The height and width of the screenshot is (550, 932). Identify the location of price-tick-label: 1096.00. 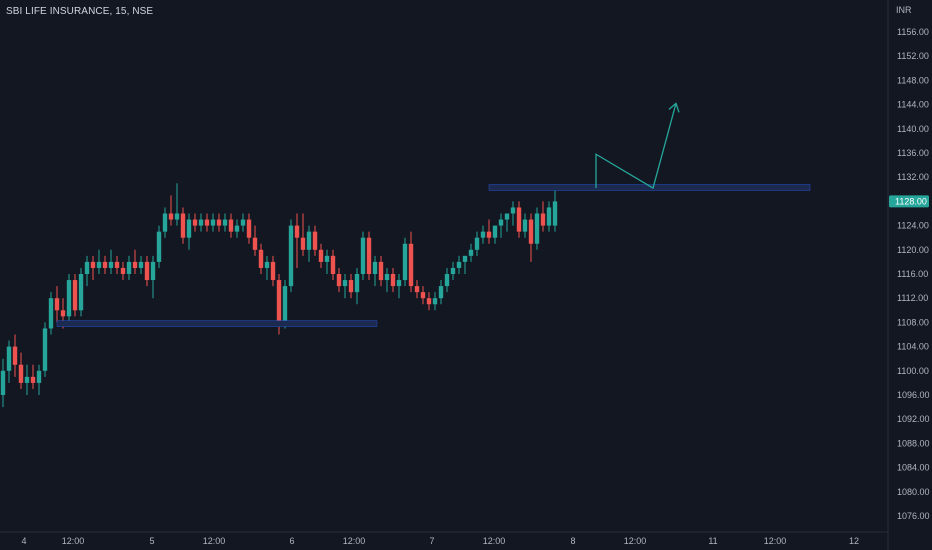
(913, 395).